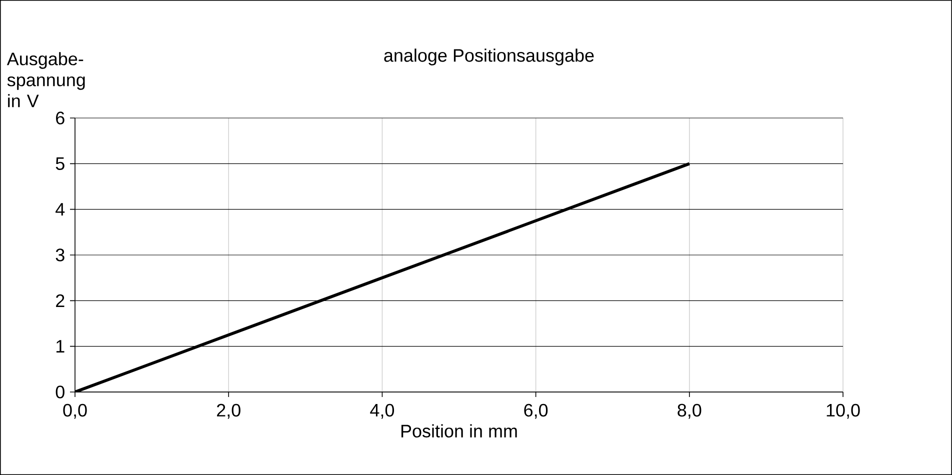 The image size is (952, 475). Describe the element at coordinates (60, 392) in the screenshot. I see `y-tick-label: 0` at that location.